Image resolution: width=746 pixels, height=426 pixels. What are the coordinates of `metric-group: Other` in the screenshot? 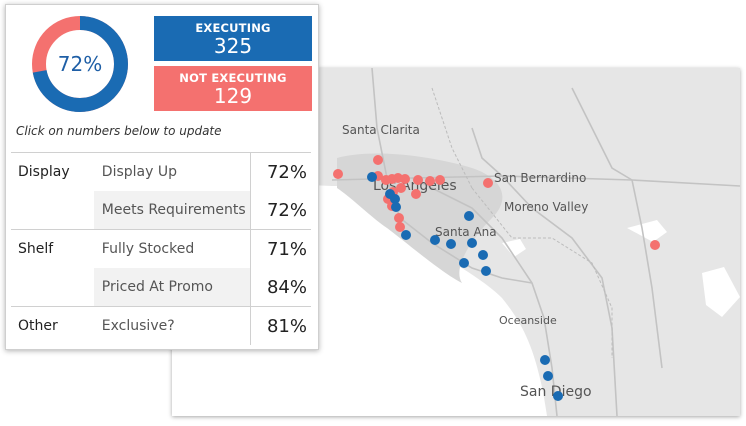 It's located at (52, 325).